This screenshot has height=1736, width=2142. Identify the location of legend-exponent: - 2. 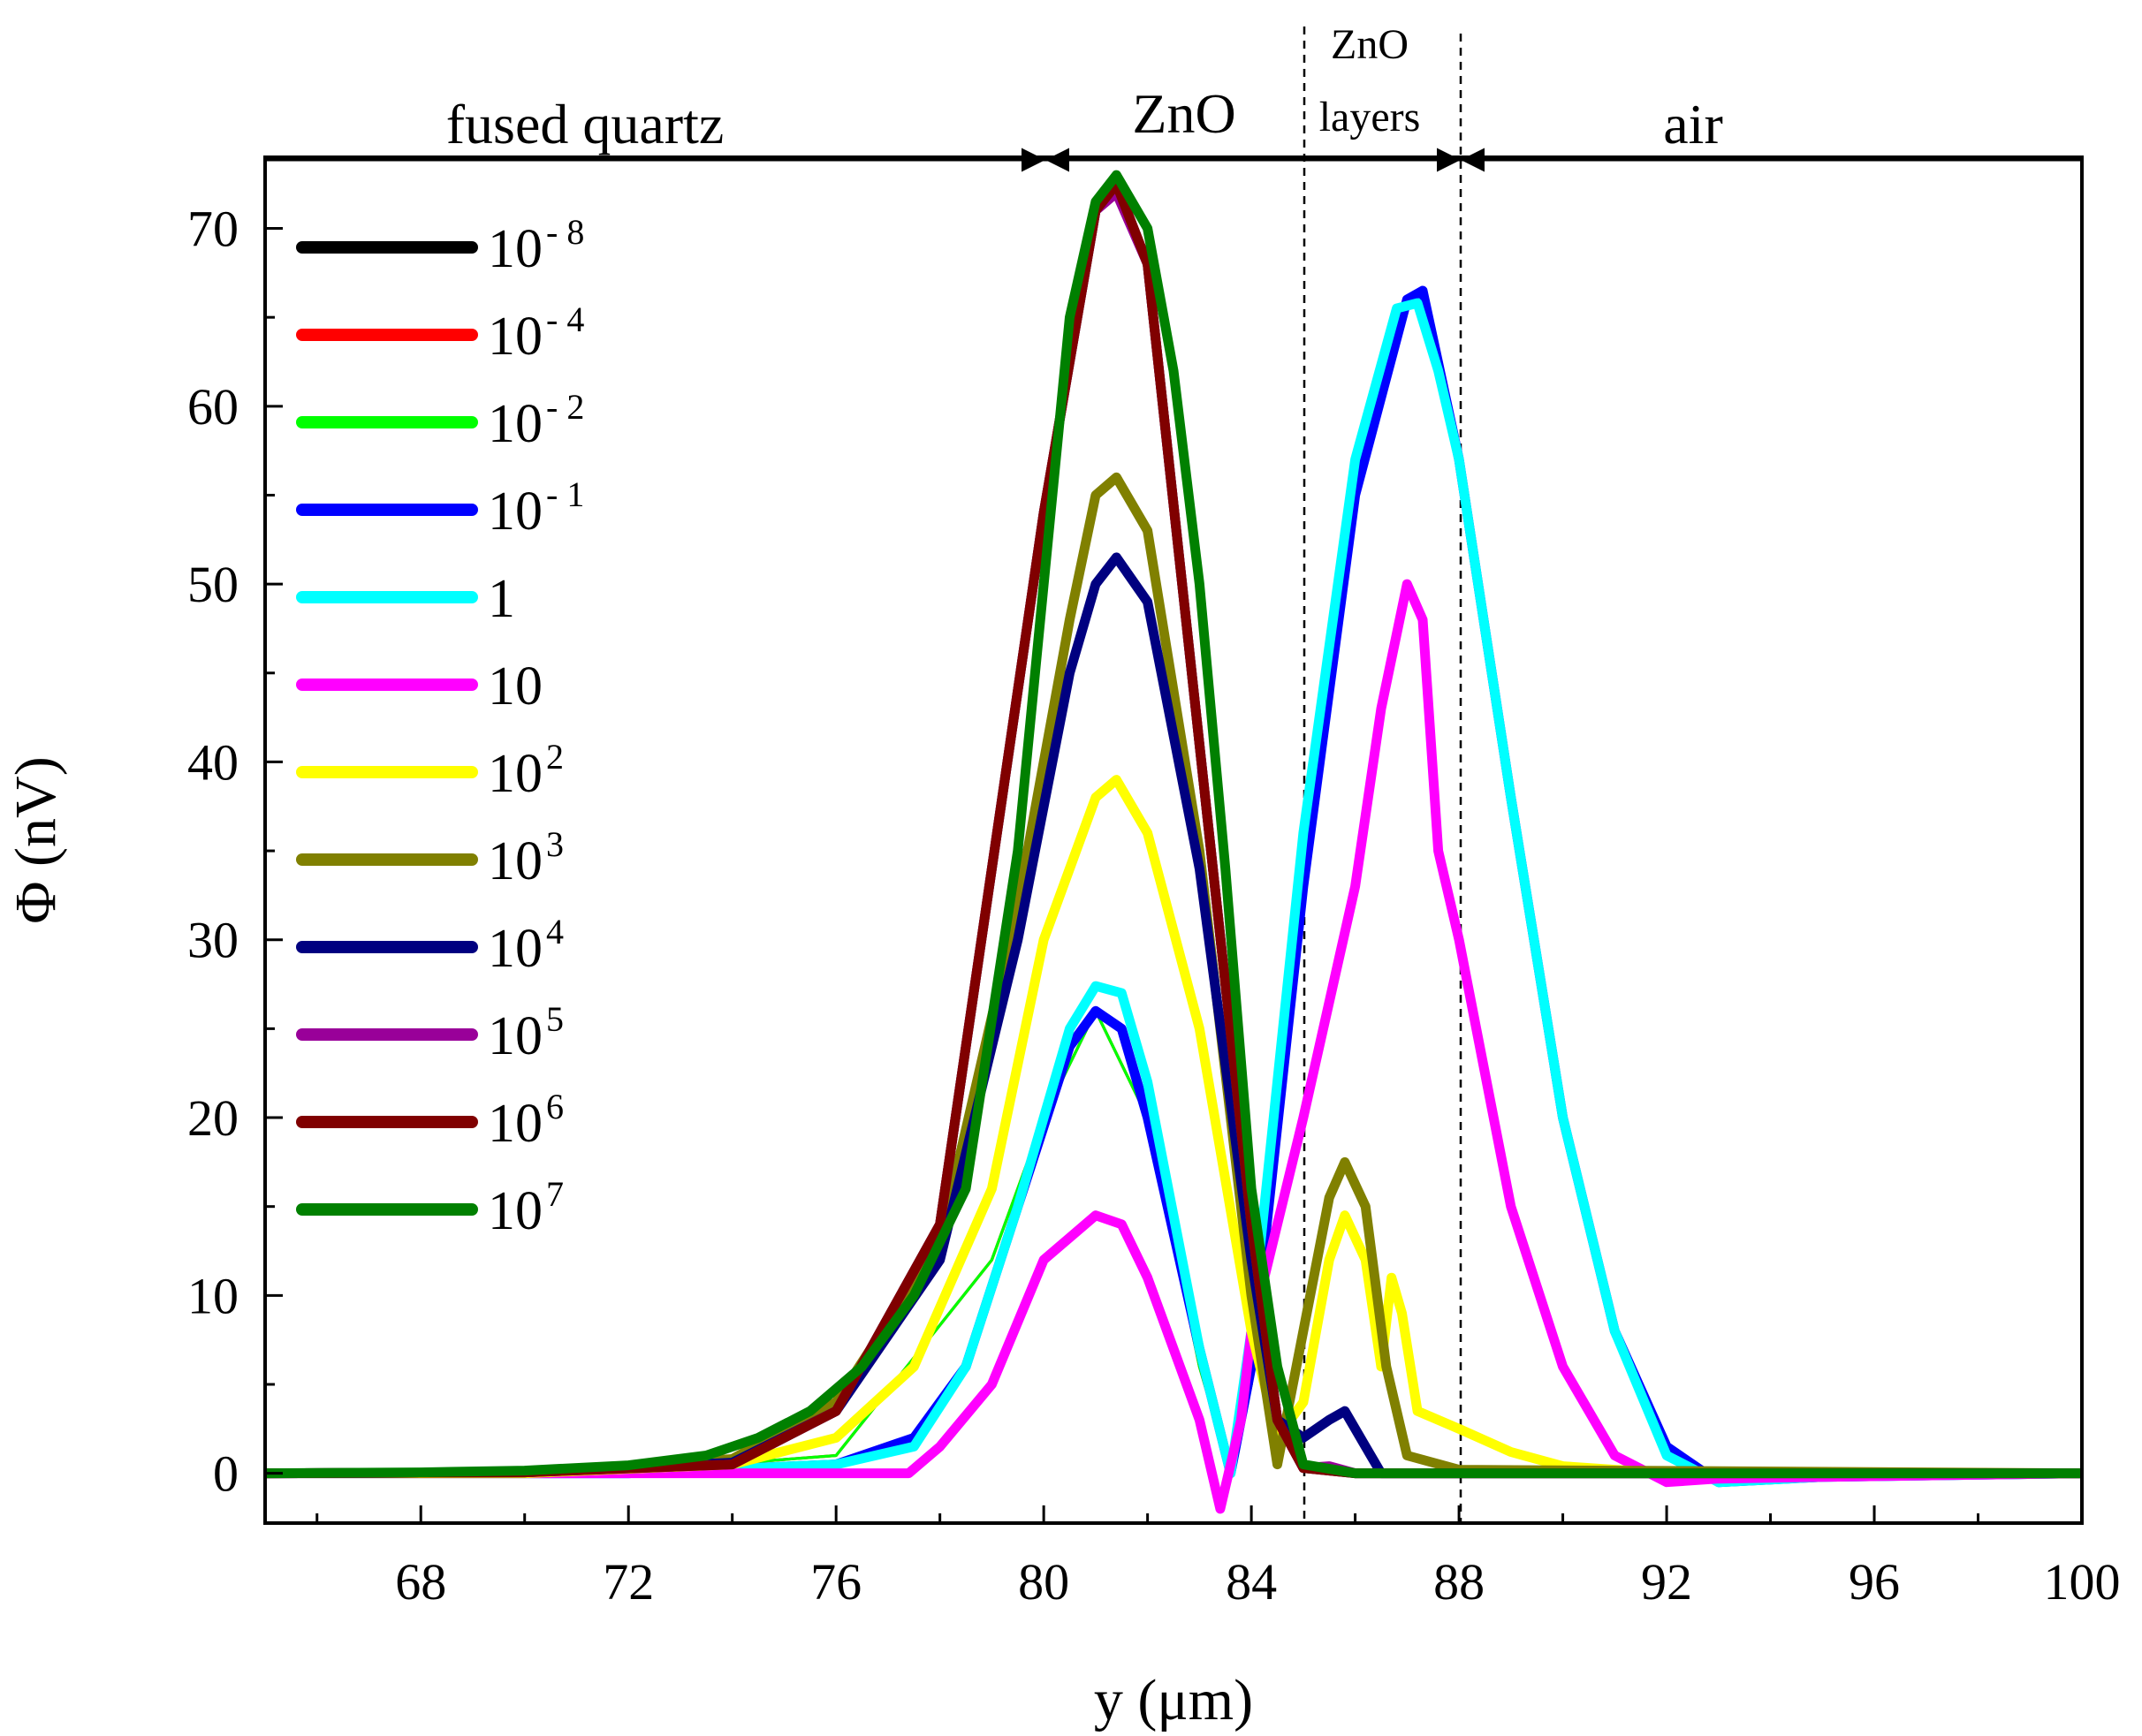
(565, 407).